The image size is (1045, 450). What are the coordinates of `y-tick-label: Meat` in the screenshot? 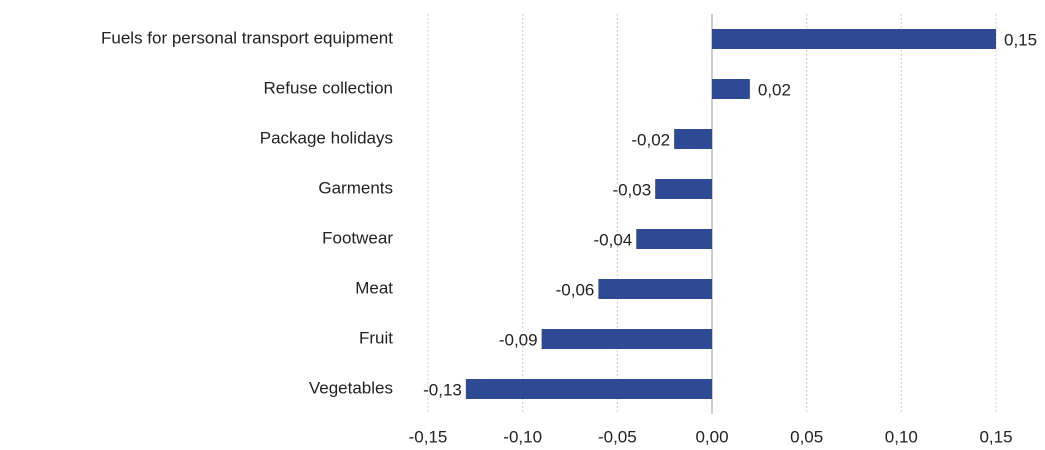 It's located at (374, 287).